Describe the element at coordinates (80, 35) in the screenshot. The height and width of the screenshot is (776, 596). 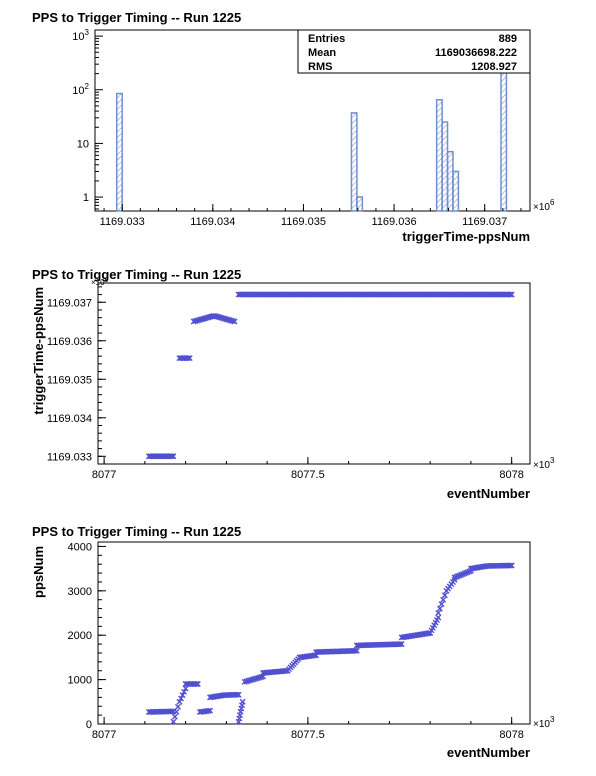
I see `y-tick-label: 10³` at that location.